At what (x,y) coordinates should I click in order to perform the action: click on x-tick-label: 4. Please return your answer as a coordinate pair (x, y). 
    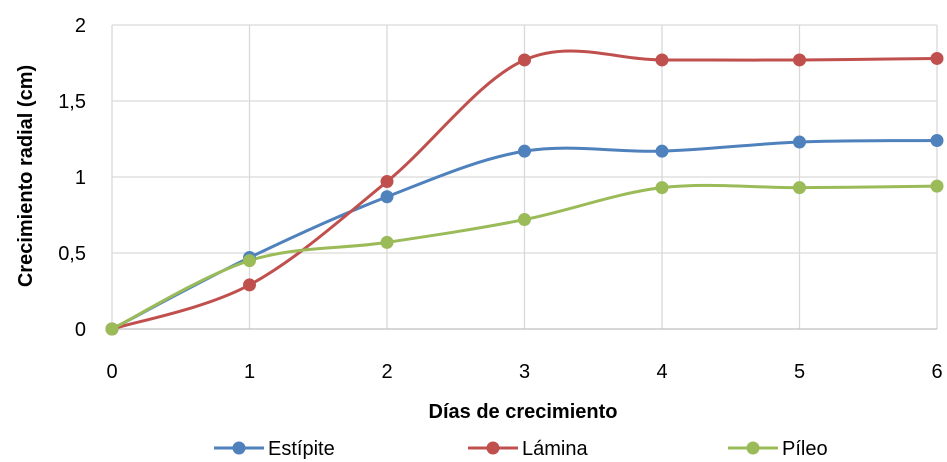
    Looking at the image, I should click on (661, 372).